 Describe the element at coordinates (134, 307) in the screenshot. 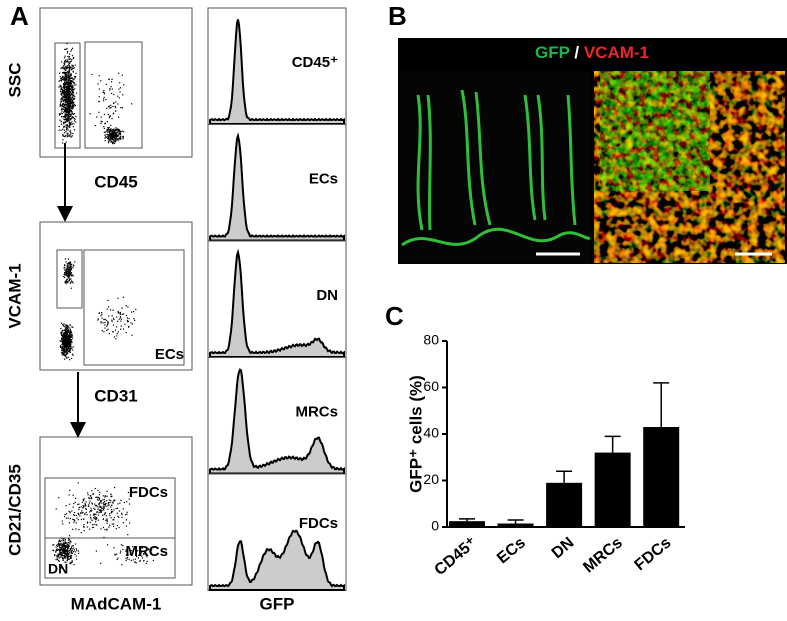

I see `gate` at that location.